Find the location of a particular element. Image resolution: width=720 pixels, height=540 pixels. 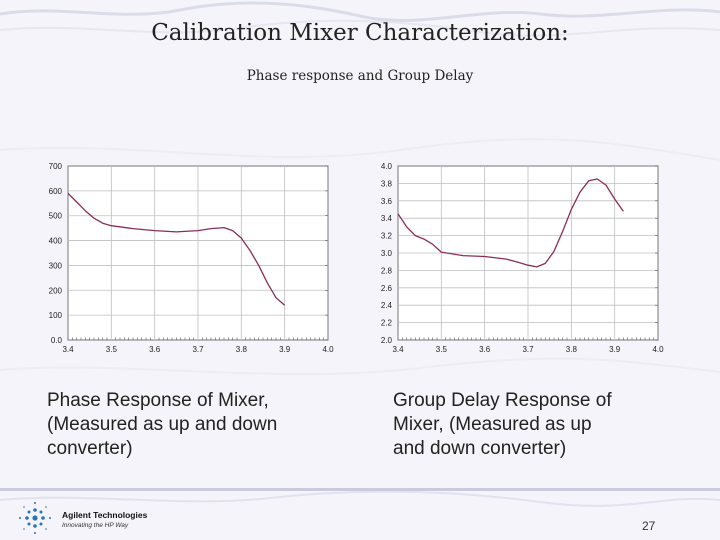

y-tick-label: 2.0 is located at coordinates (387, 340).